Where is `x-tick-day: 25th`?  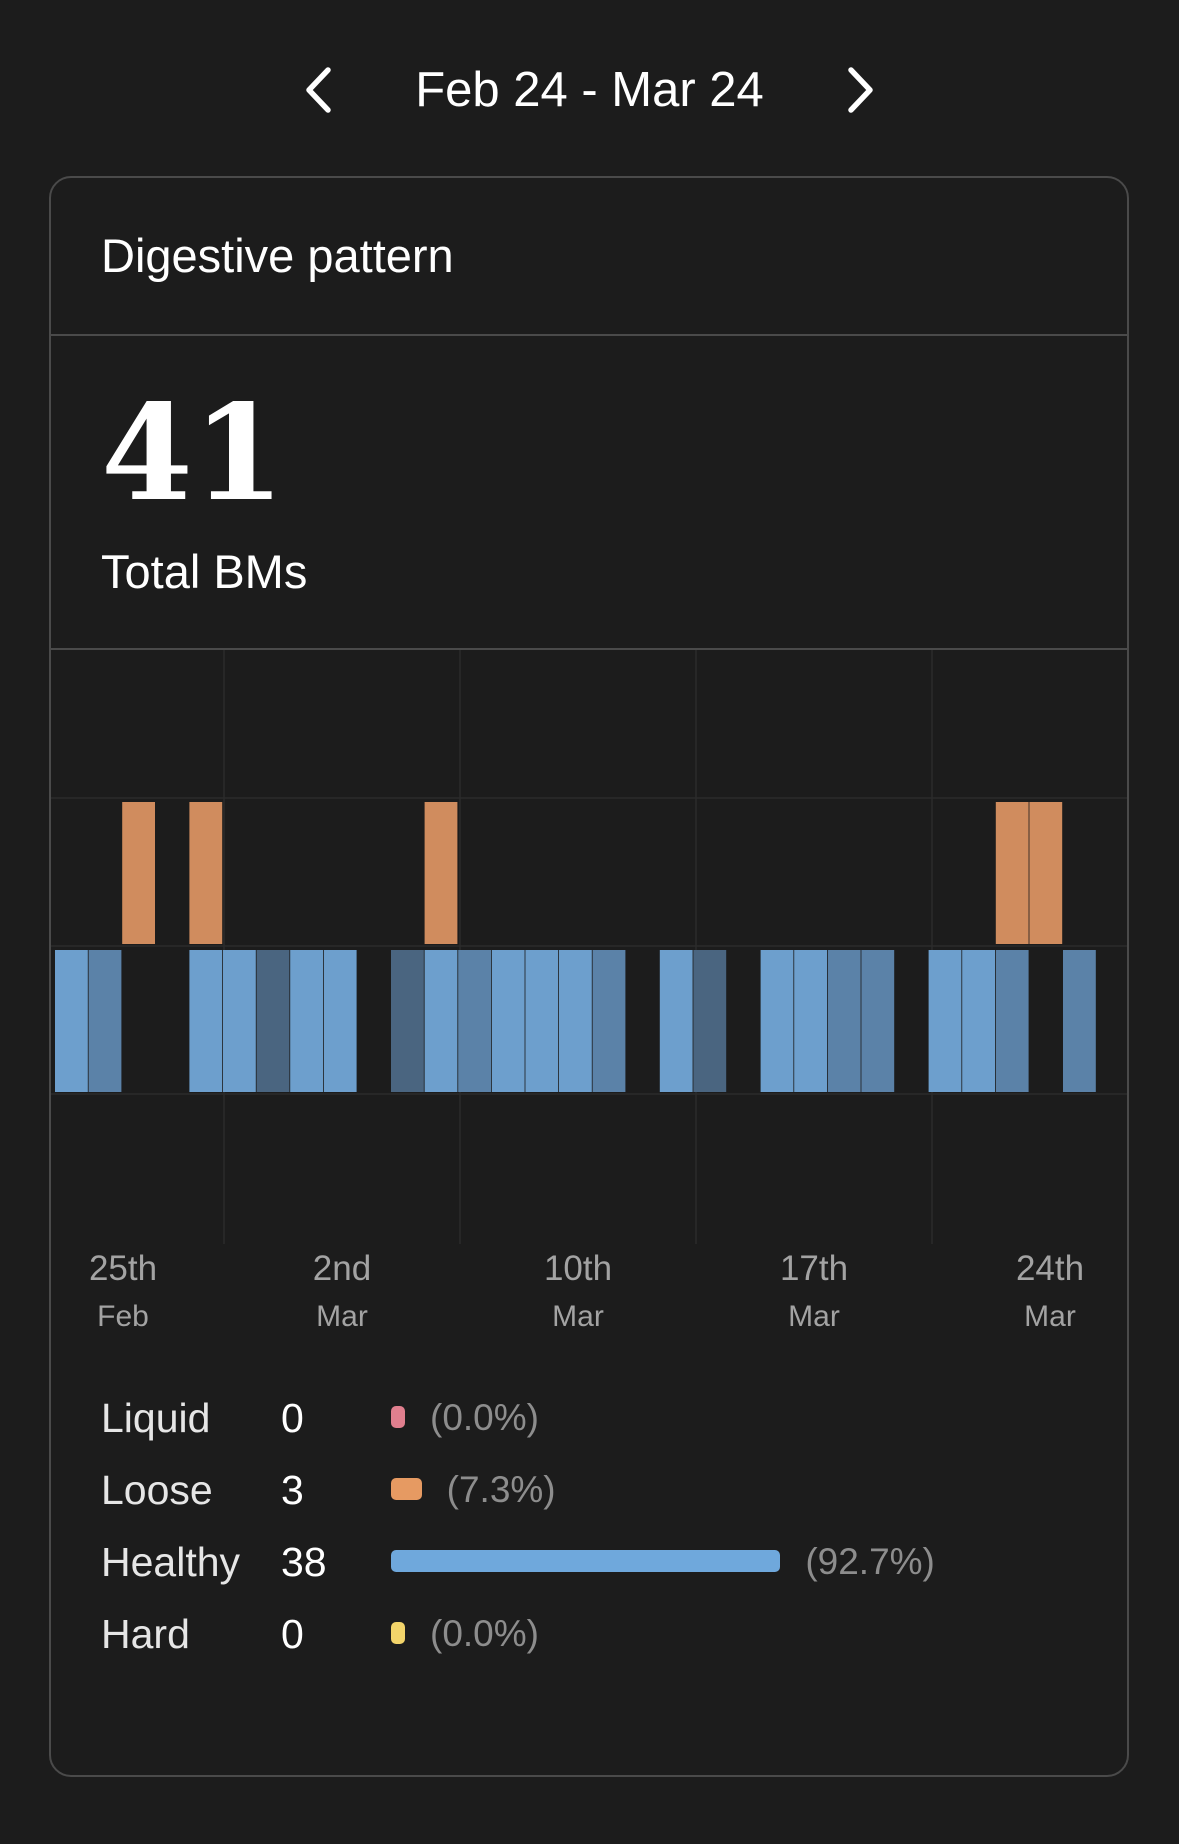 x-tick-day: 25th is located at coordinates (123, 1268).